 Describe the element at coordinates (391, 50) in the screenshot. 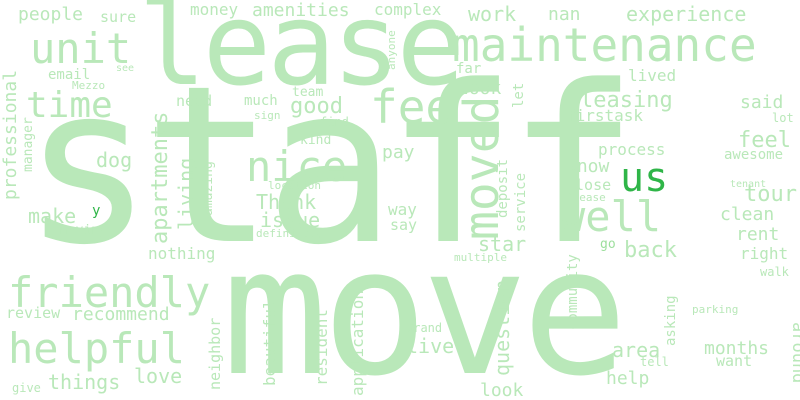

I see `word-anyone: anyone` at that location.